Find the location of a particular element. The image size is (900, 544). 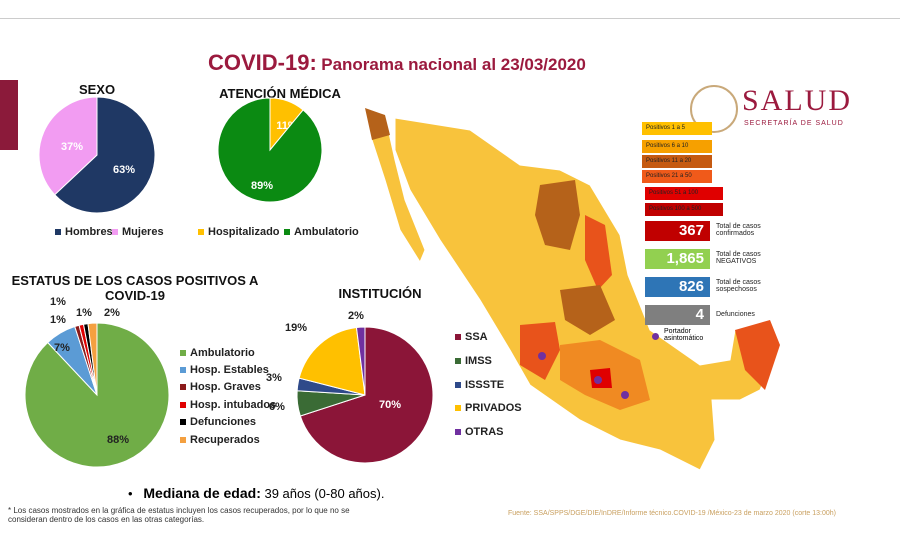

value-label: 3% is located at coordinates (274, 378).